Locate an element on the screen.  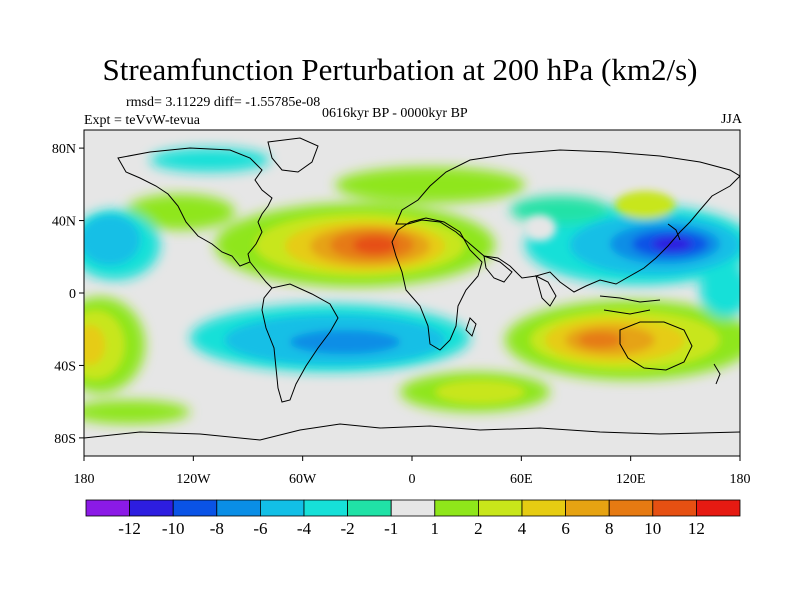
lat-tick-label: 40S is located at coordinates (65, 366).